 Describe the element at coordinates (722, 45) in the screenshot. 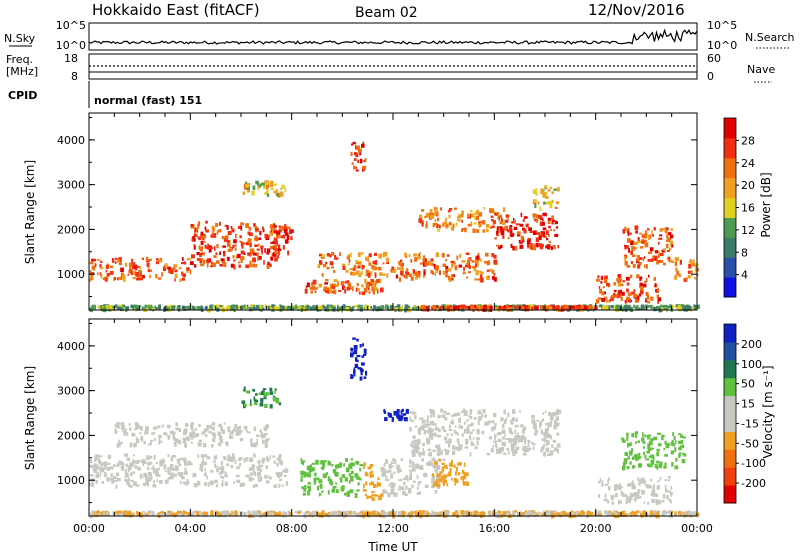

I see `nsearch-tick-bottom: 10^0` at that location.